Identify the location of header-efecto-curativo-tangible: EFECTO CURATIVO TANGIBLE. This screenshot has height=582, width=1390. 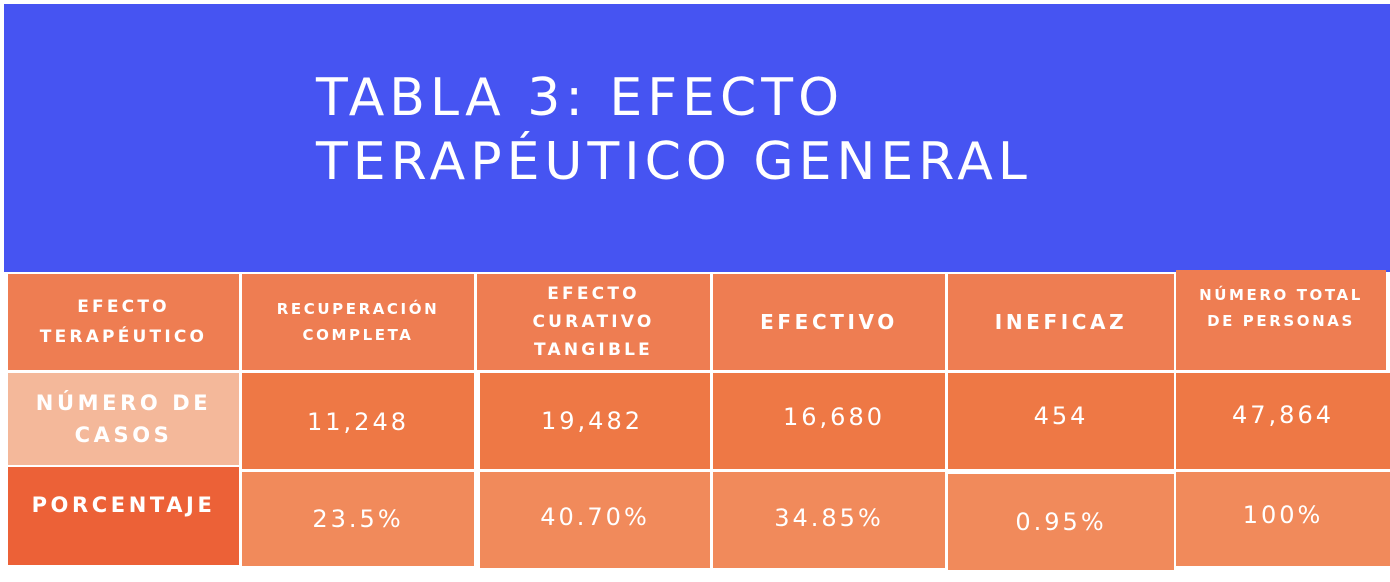
(593, 322).